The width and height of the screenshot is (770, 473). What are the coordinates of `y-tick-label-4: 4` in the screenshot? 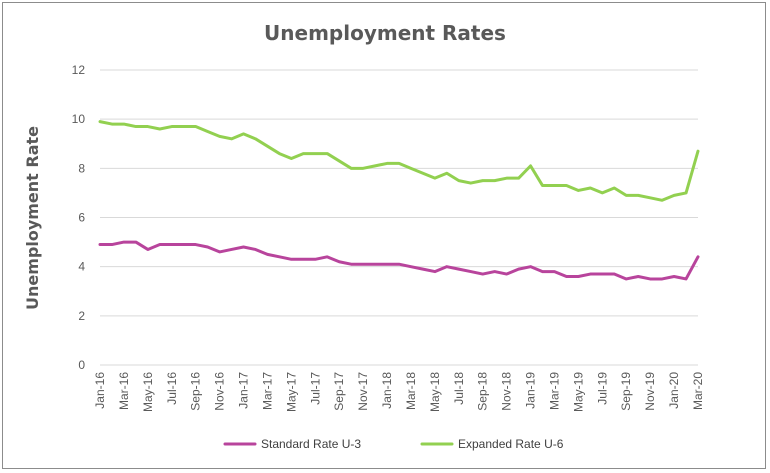 It's located at (81, 267).